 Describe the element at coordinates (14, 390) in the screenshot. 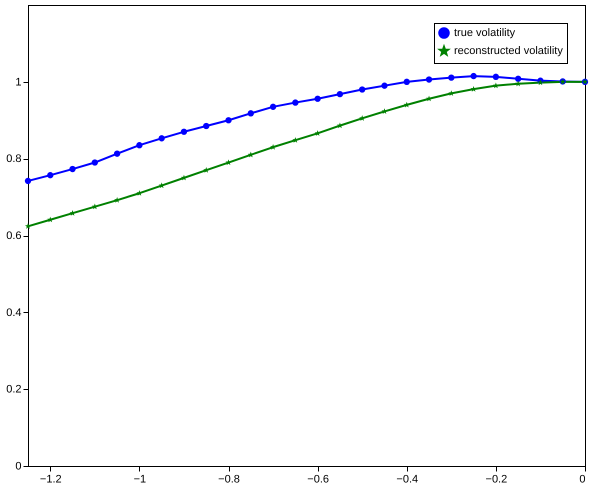

I see `y-tick-label: 0.2` at that location.